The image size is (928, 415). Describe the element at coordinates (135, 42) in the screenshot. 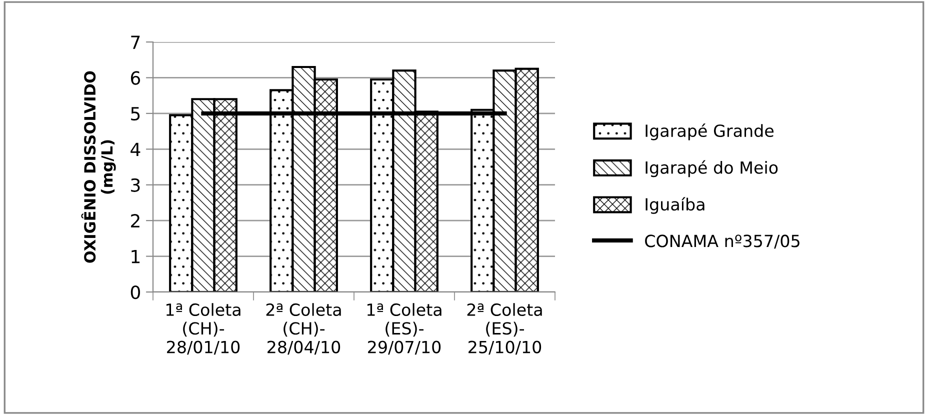

I see `y-tick-label: 7` at that location.